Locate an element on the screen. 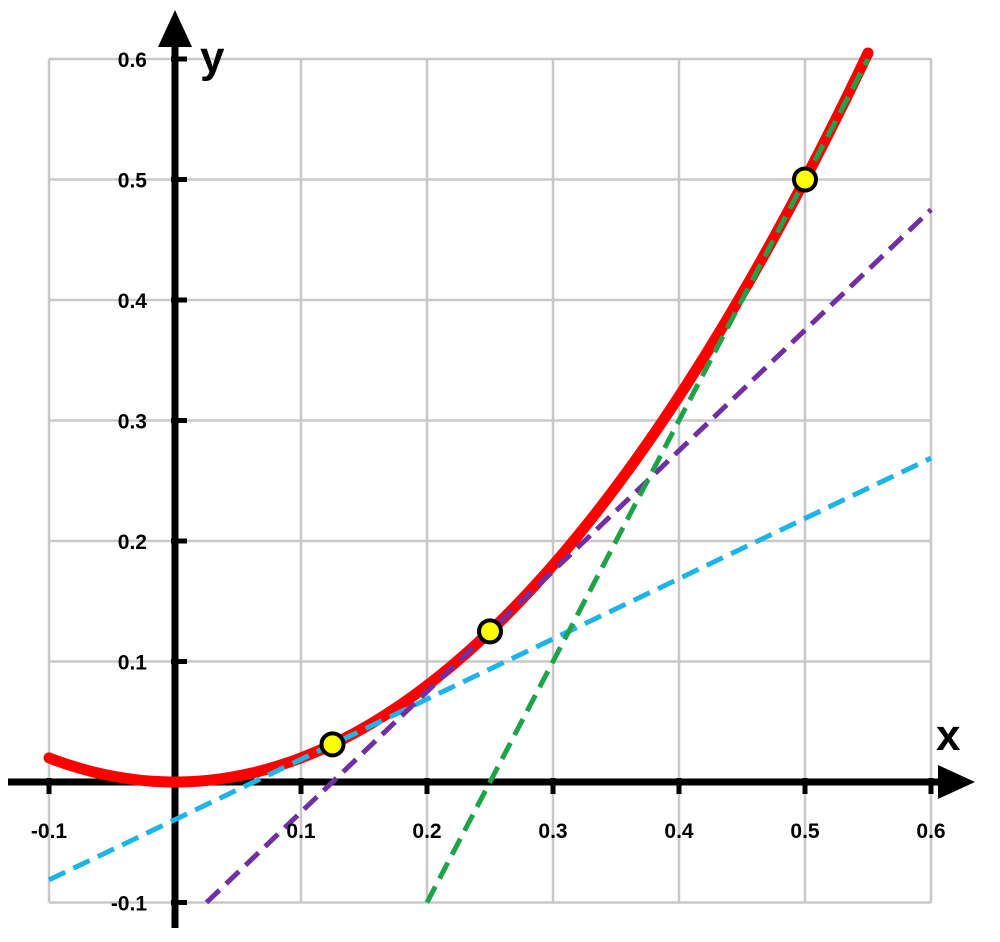 This screenshot has height=942, width=1000. x-tick-label: 0.3 is located at coordinates (552, 831).